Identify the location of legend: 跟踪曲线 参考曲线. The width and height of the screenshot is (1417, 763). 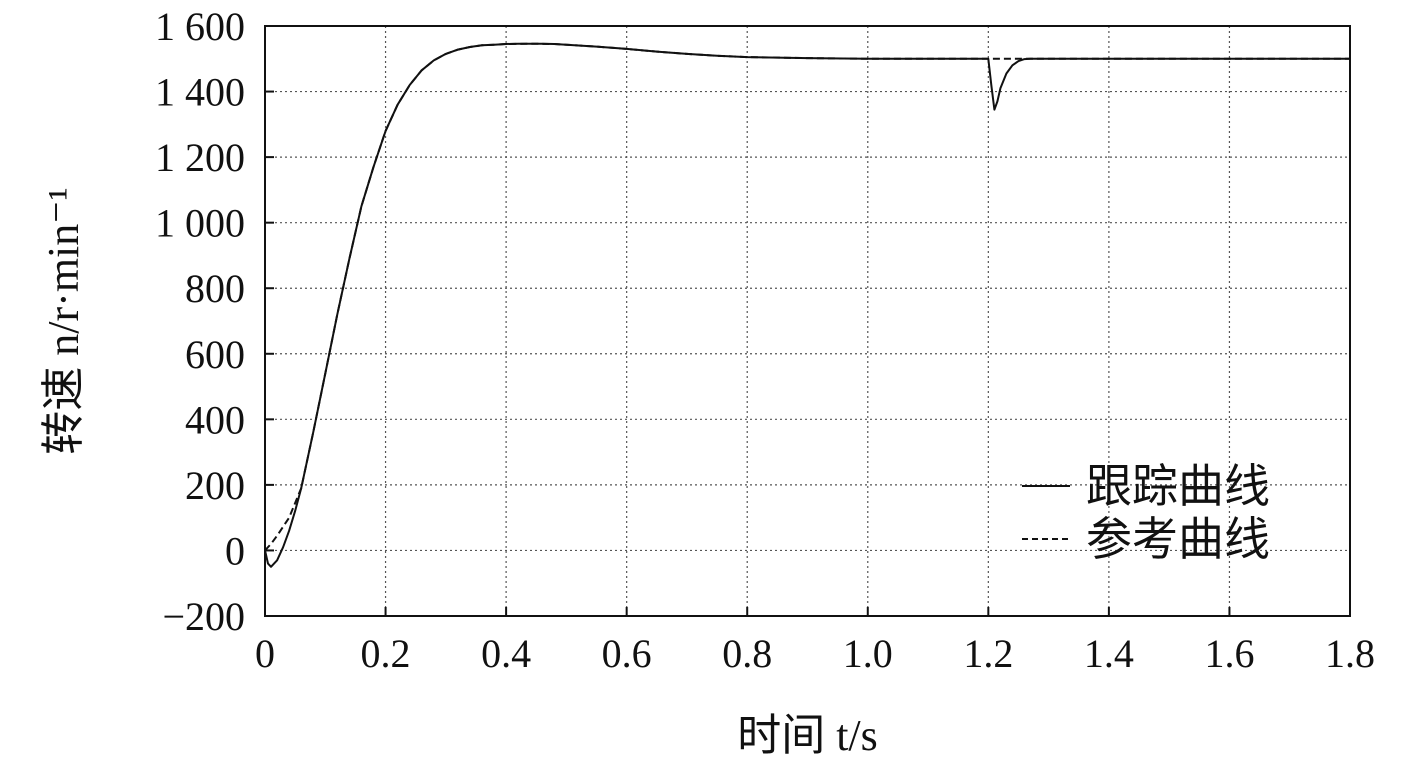
(1146, 513).